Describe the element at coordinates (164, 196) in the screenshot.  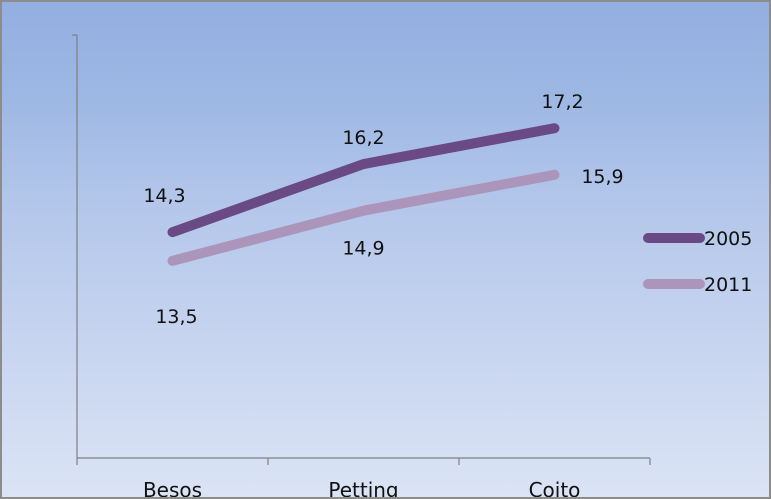
I see `data-label-2005: 14,3` at that location.